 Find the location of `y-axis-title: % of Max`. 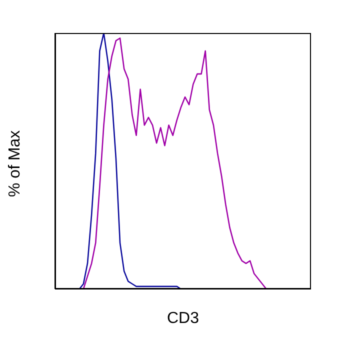

y-axis-title: % of Max is located at coordinates (15, 163).